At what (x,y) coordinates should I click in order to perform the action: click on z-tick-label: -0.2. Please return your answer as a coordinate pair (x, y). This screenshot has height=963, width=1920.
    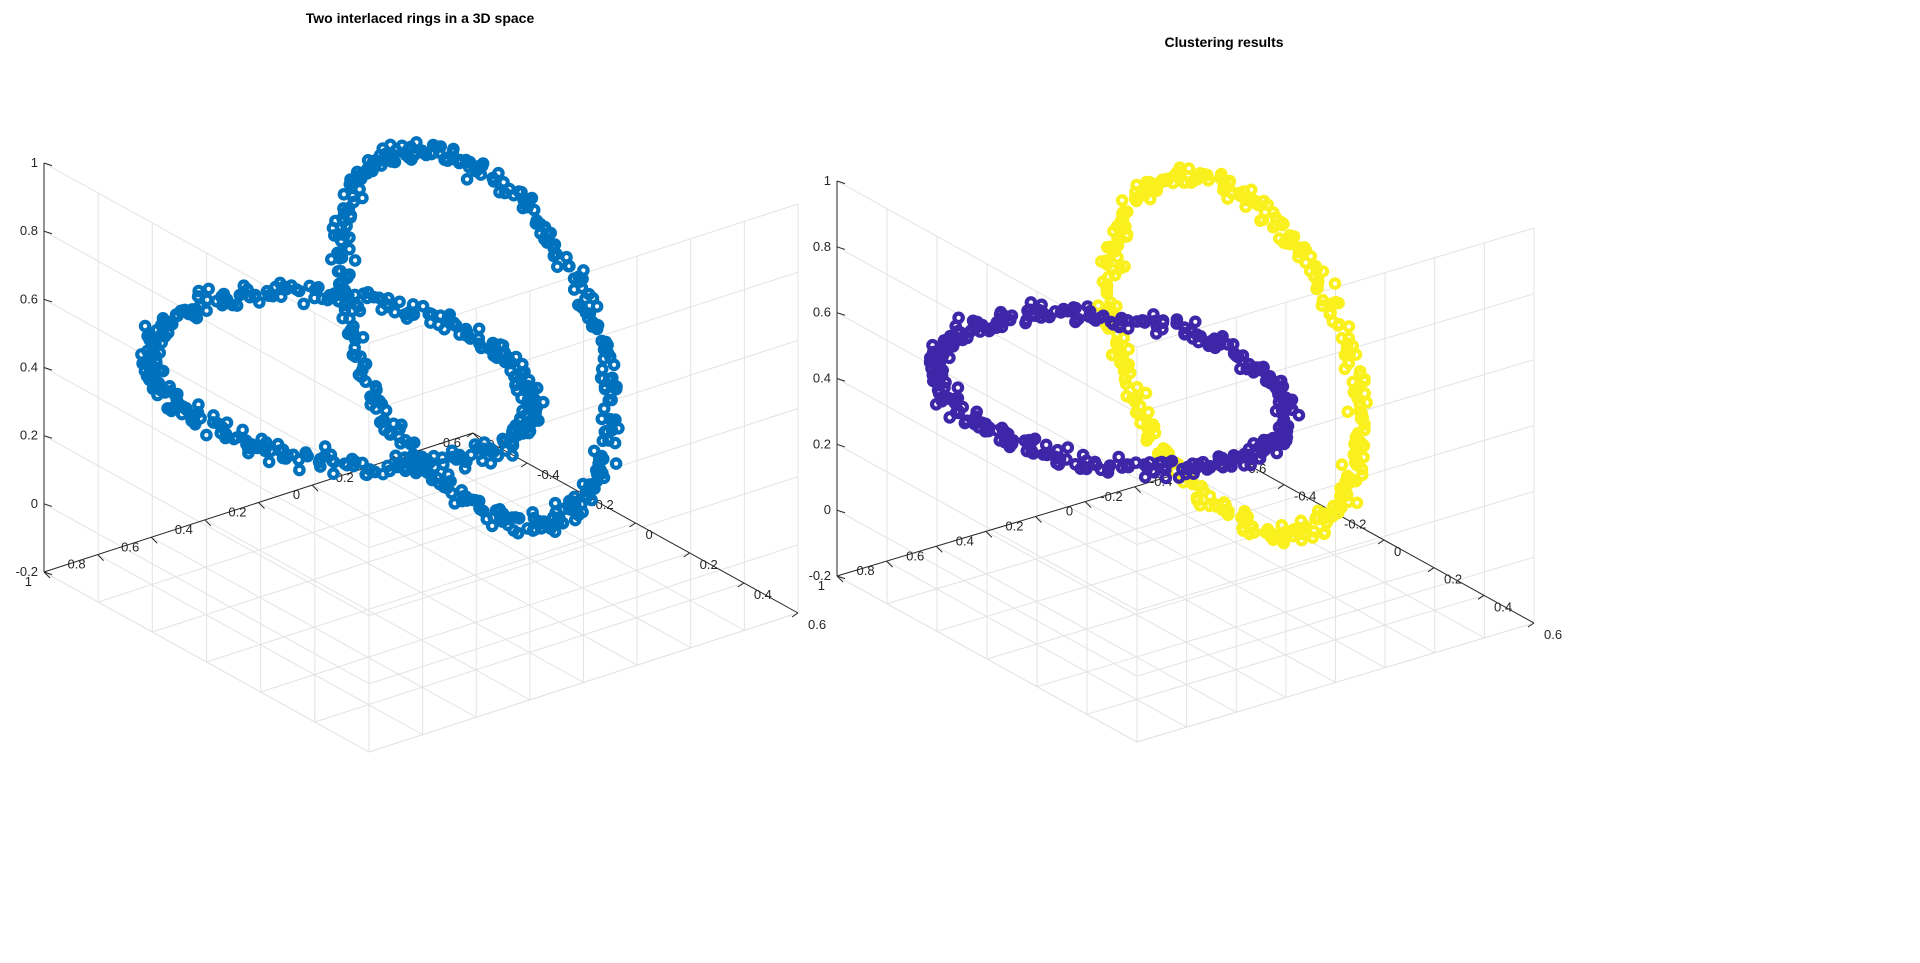
    Looking at the image, I should click on (27, 571).